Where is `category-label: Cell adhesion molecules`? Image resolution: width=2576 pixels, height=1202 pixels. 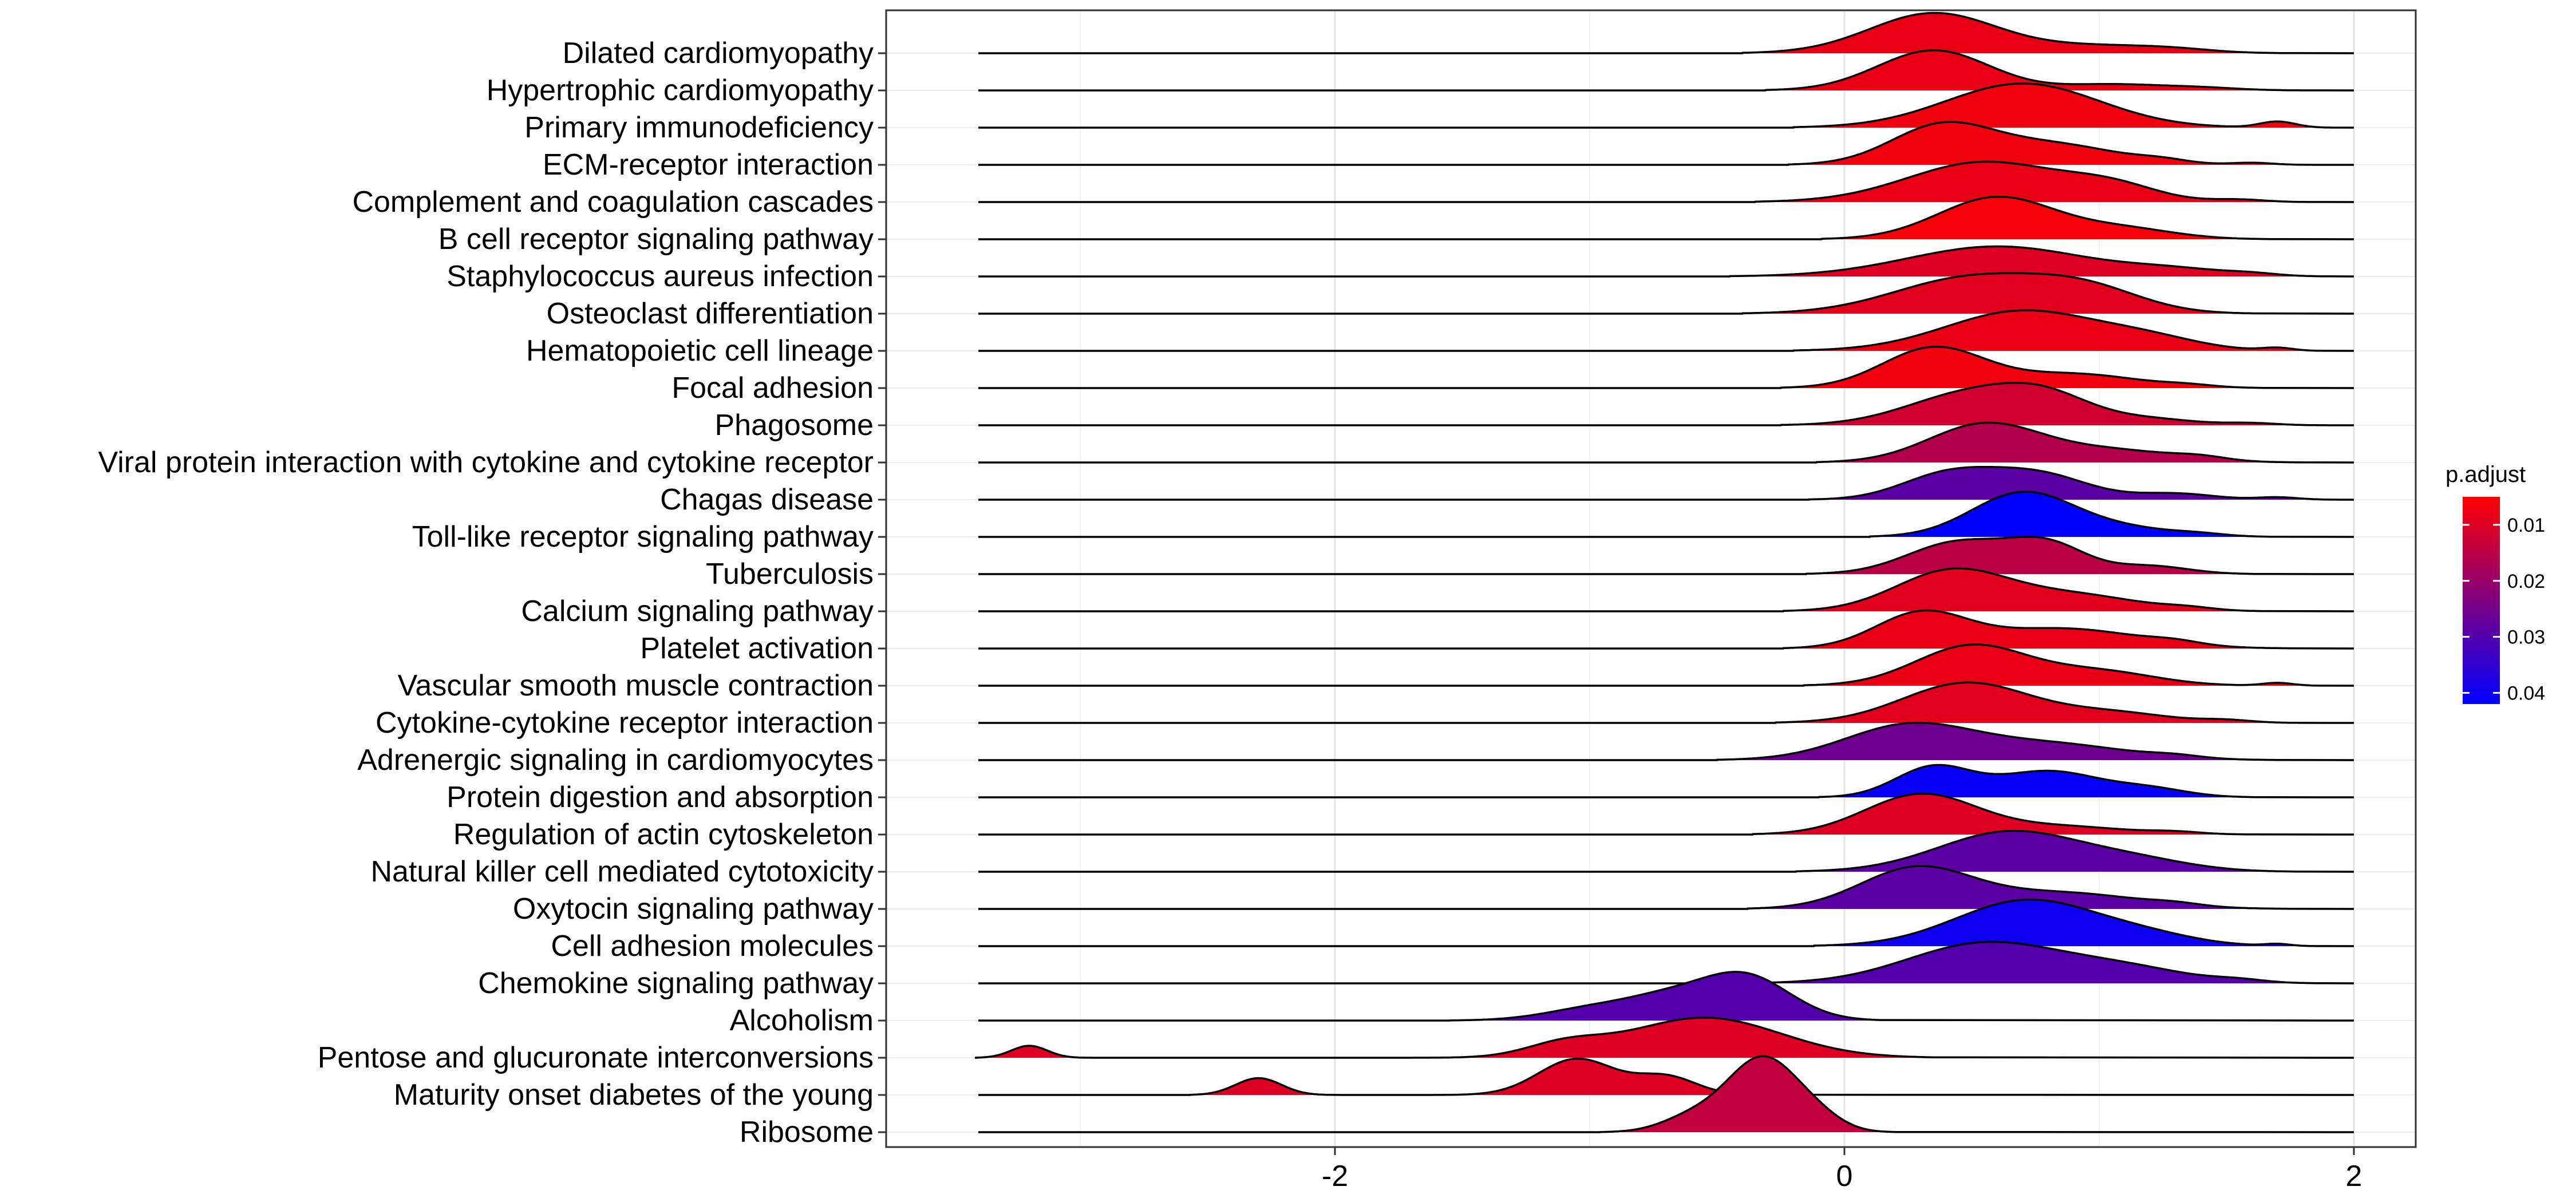
category-label: Cell adhesion molecules is located at coordinates (712, 946).